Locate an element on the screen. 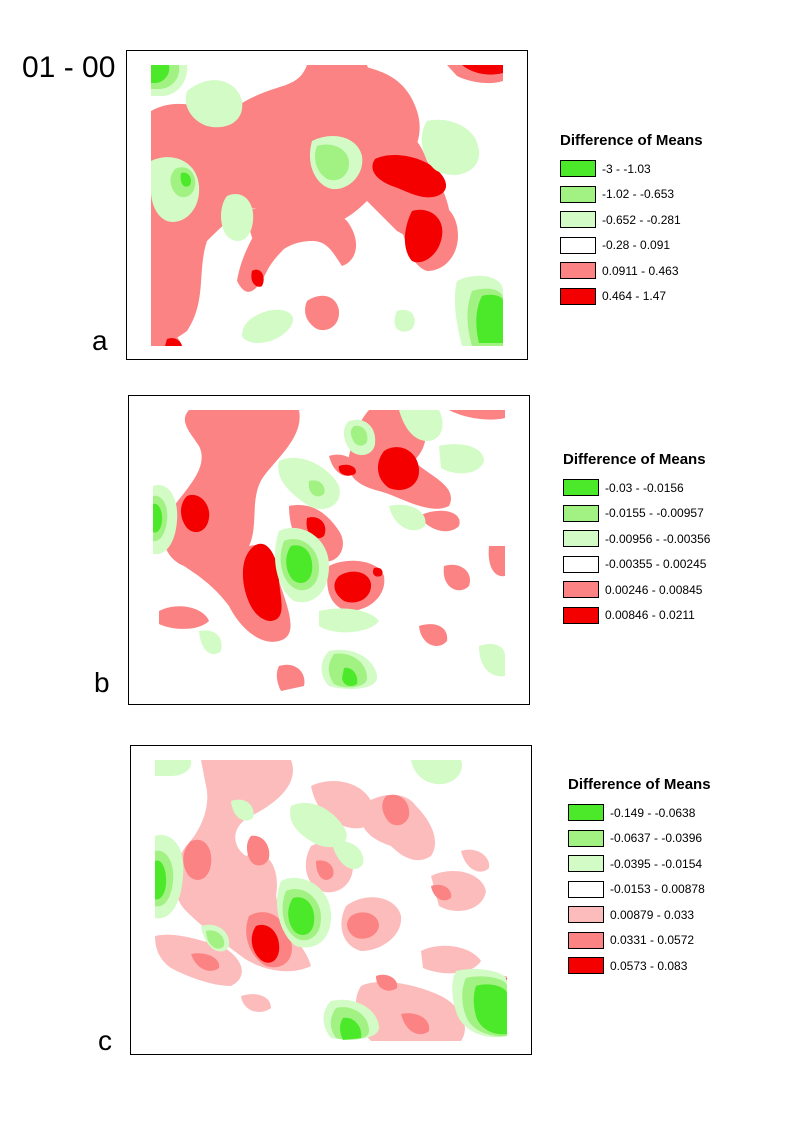  legend-label: 0.0911 - 0.463 is located at coordinates (640, 270).